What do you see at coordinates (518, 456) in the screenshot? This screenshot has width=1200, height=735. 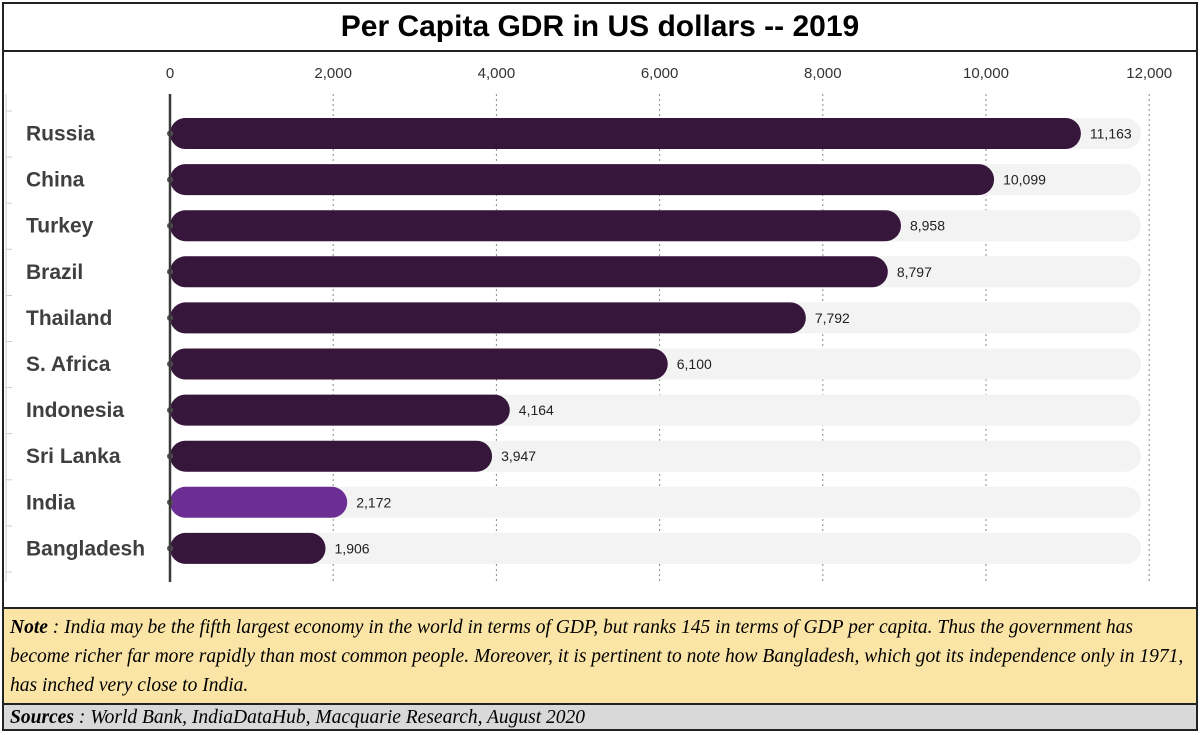 I see `value-label: 3,947` at bounding box center [518, 456].